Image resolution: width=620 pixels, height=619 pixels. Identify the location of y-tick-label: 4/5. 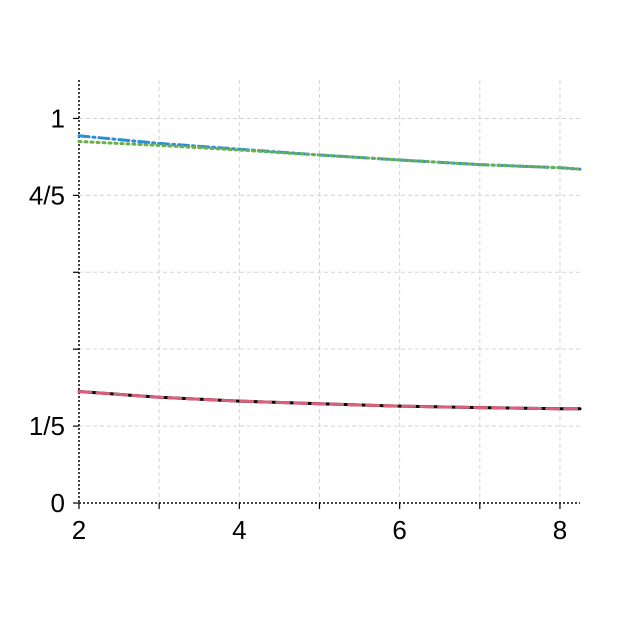
(47, 195).